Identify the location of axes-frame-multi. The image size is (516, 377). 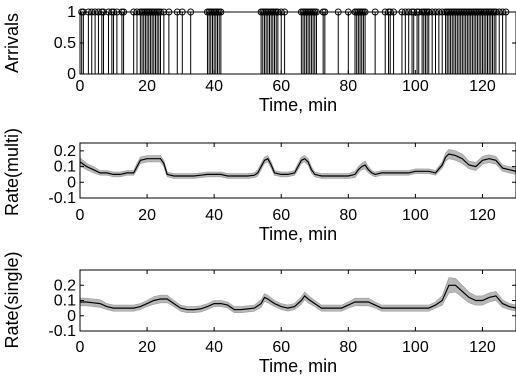
(297, 170).